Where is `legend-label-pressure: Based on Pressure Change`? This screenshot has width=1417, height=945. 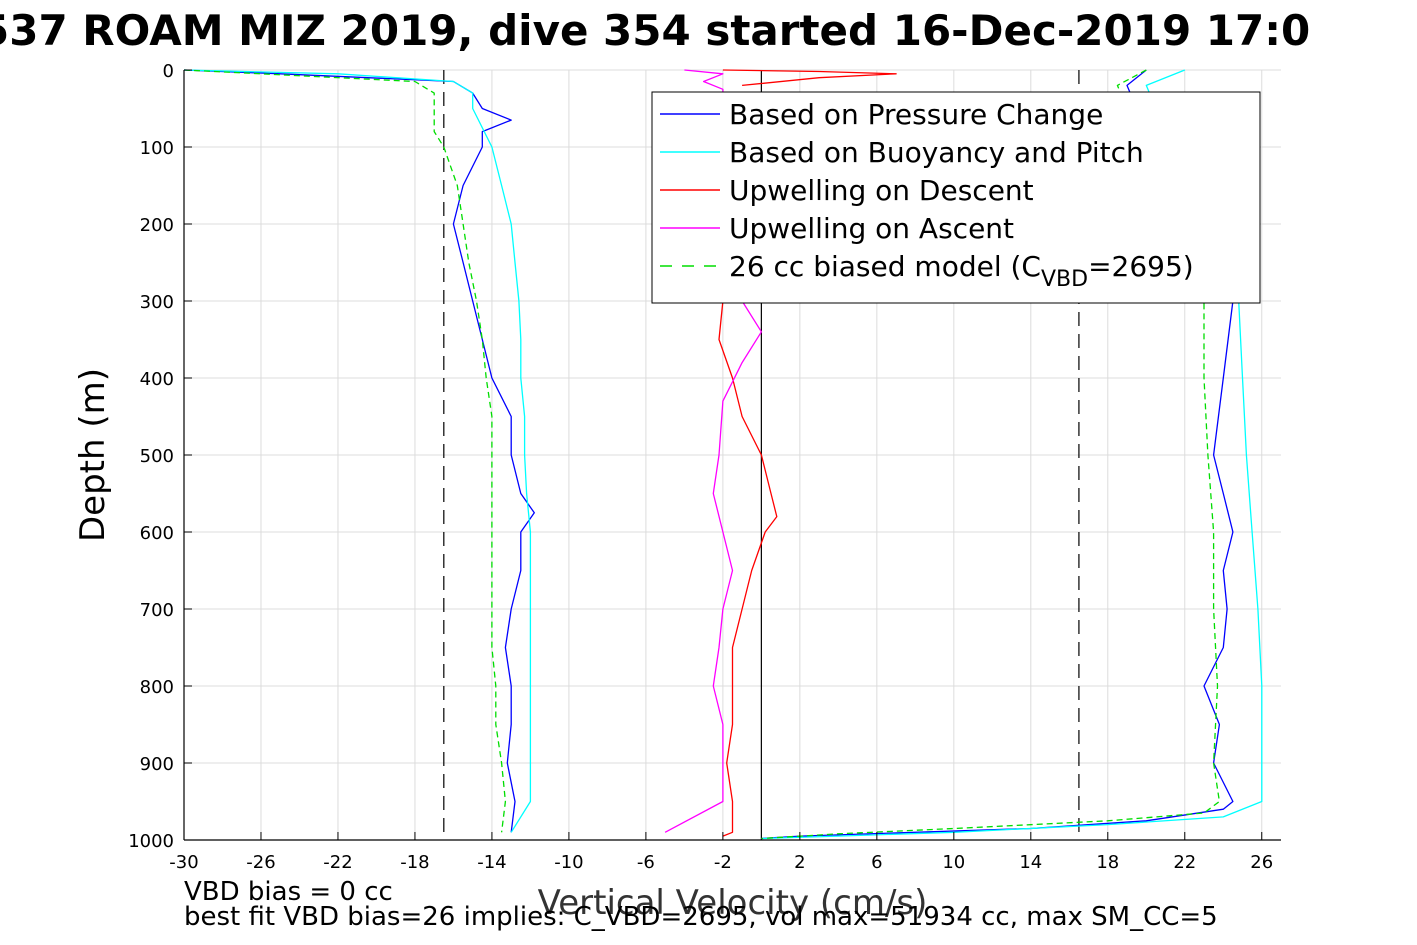
legend-label-pressure: Based on Pressure Change is located at coordinates (916, 114).